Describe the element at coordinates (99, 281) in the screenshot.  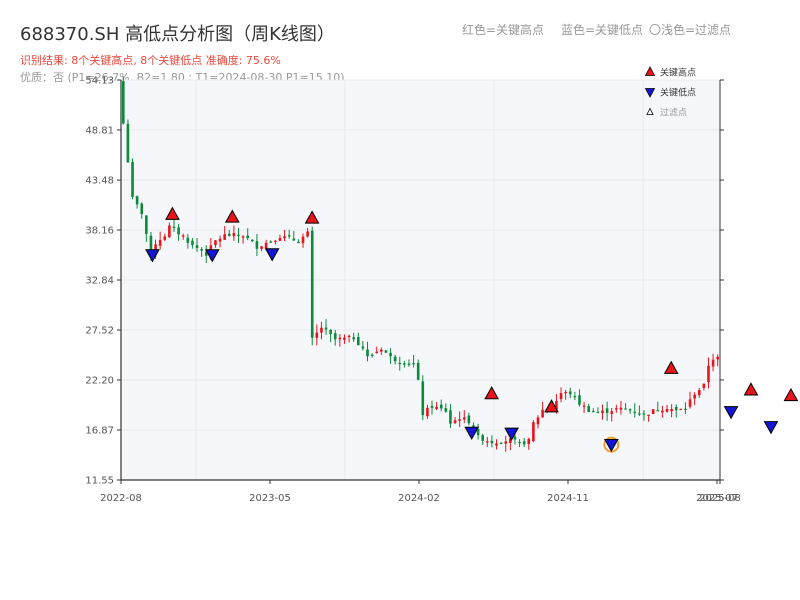
I see `y-tick-label: 32.84` at that location.